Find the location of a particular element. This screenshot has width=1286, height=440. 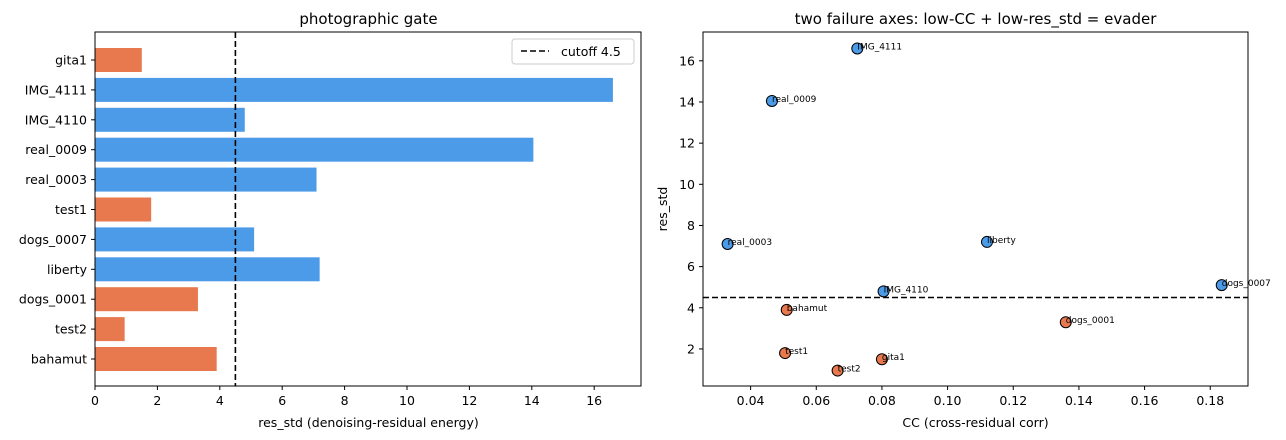

point-label: IMG_4111 is located at coordinates (879, 47).